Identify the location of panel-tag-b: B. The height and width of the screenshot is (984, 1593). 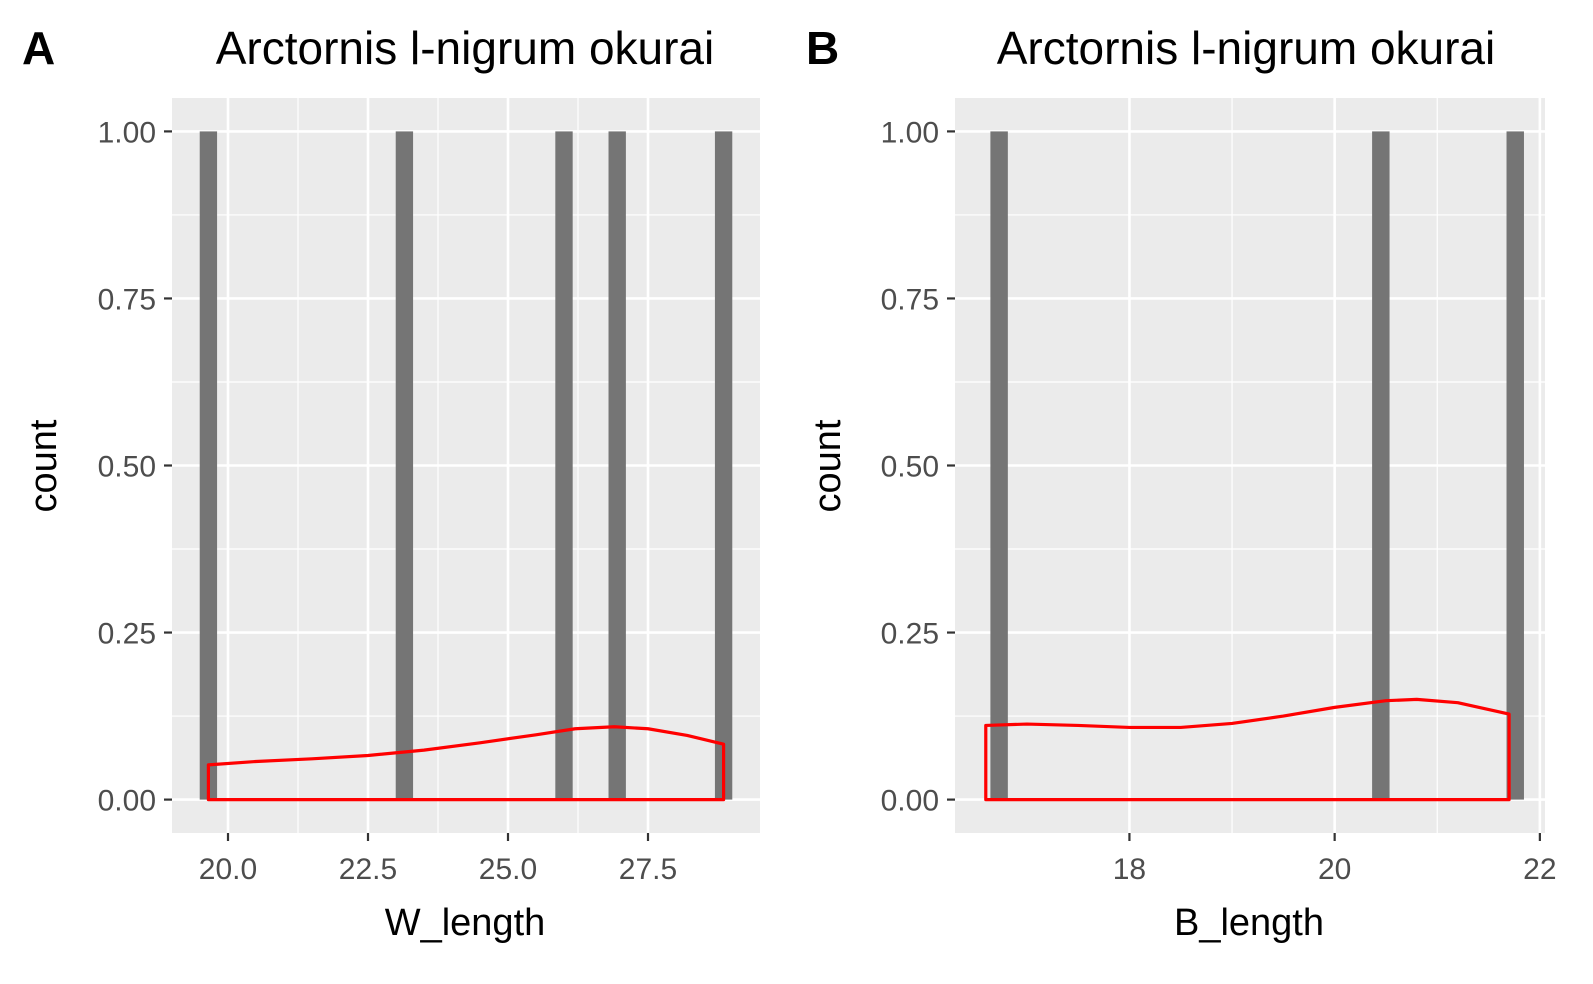
(822, 48).